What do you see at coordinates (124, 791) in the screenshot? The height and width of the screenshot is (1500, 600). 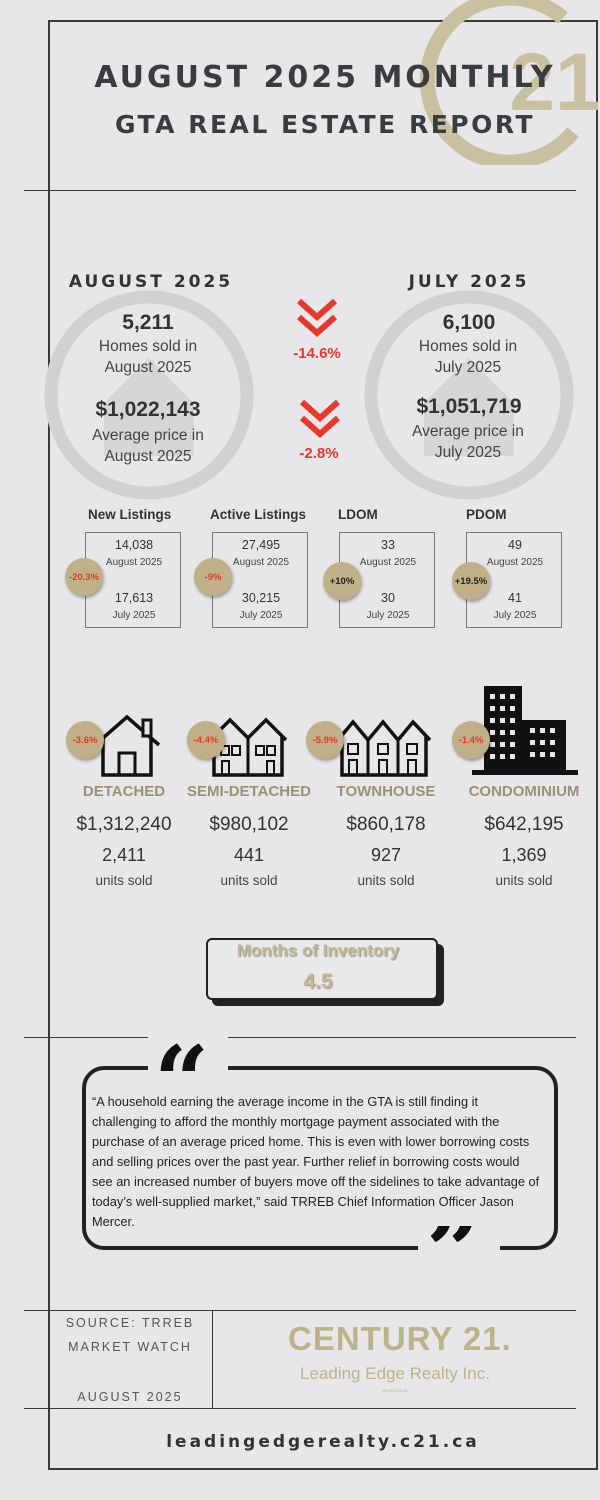 I see `property-type-name: DETACHED` at bounding box center [124, 791].